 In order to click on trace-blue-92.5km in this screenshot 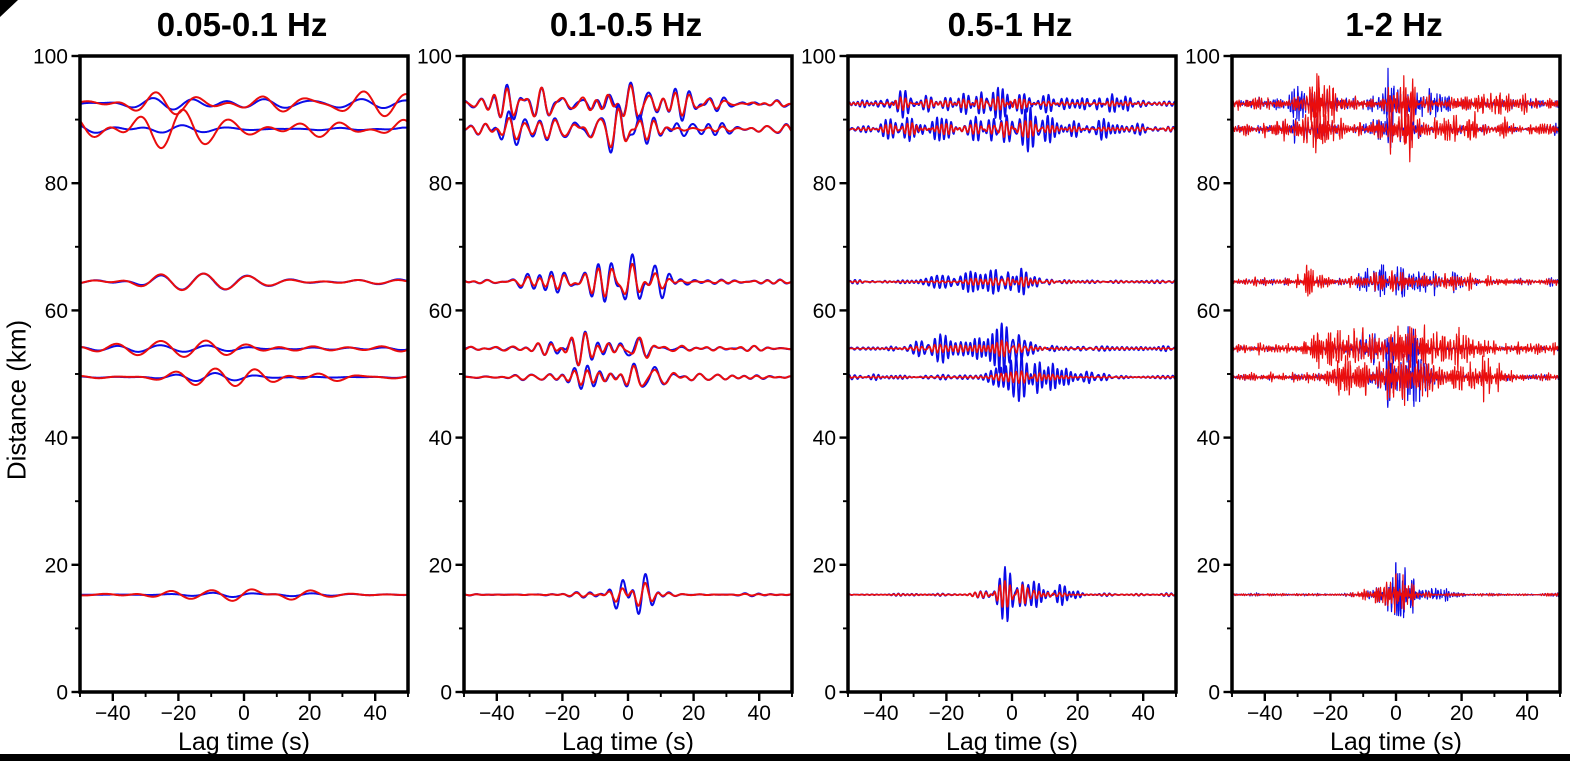, I will do `click(1396, 98)`.